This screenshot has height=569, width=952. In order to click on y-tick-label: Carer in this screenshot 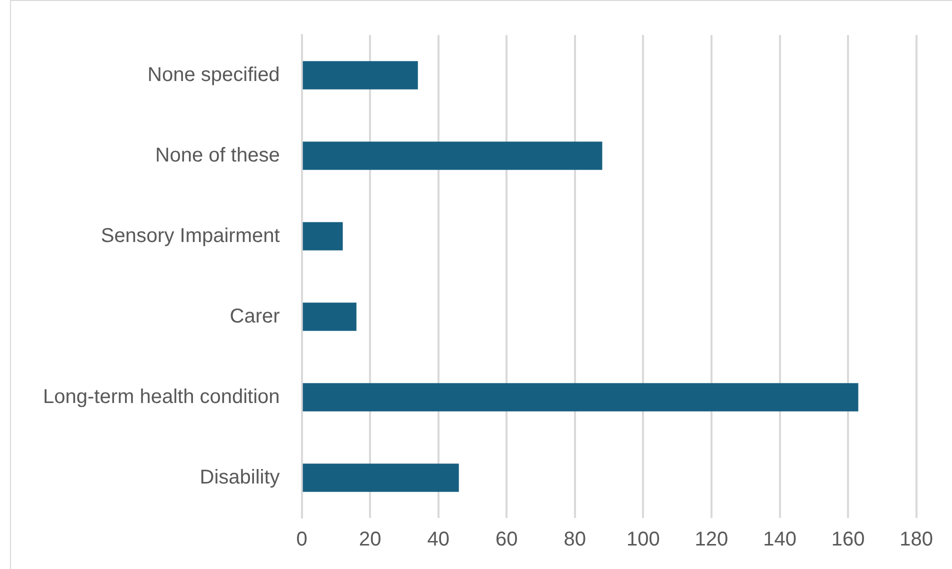, I will do `click(255, 316)`.